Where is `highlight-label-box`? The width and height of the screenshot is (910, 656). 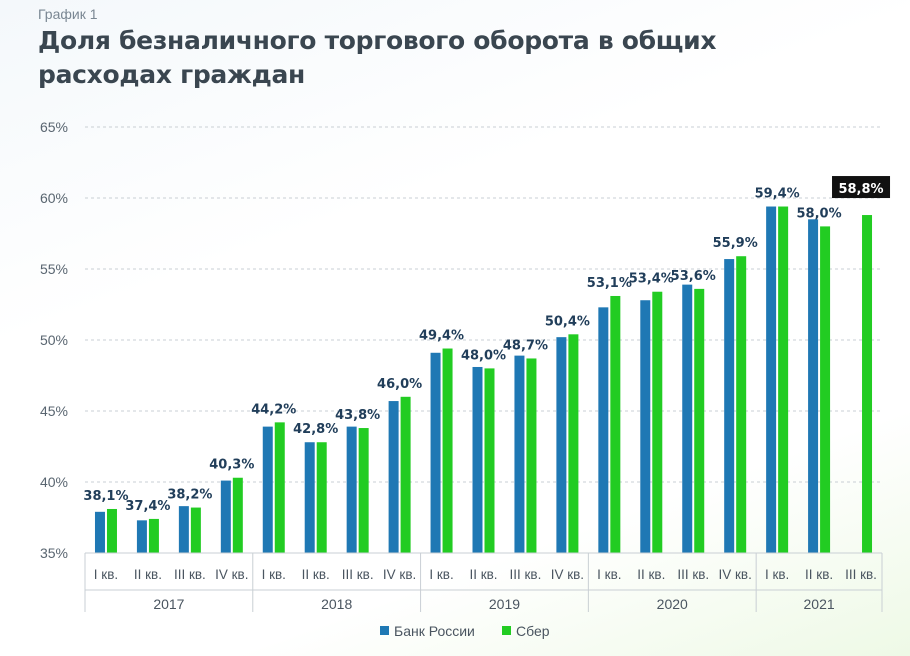
highlight-label-box is located at coordinates (861, 187).